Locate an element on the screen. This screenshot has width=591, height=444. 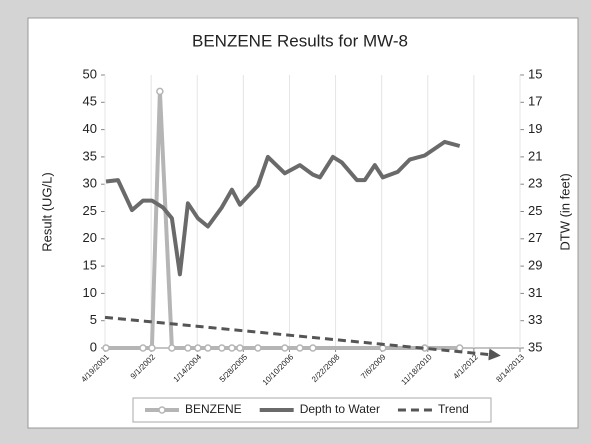
y2-tick-label: 15 is located at coordinates (535, 73).